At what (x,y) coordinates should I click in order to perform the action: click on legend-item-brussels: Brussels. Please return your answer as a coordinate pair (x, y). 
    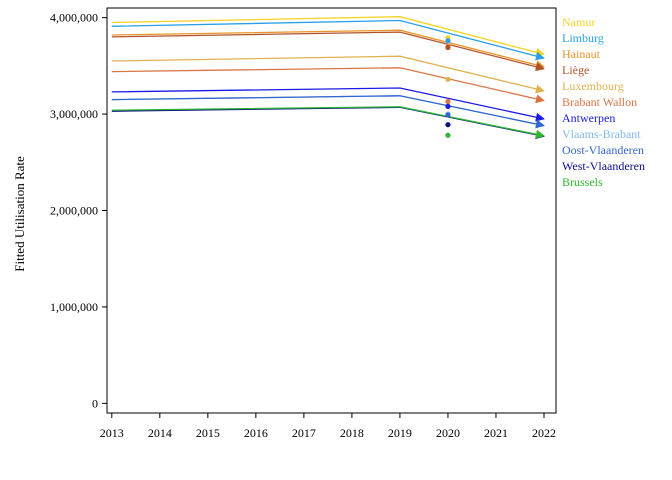
    Looking at the image, I should click on (582, 182).